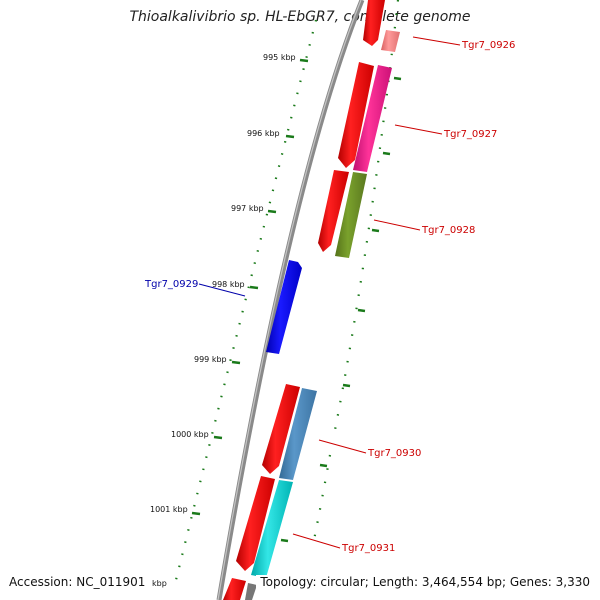 This screenshot has width=600, height=600. What do you see at coordinates (394, 453) in the screenshot?
I see `gene-label-0930: Tgr7_0930` at bounding box center [394, 453].